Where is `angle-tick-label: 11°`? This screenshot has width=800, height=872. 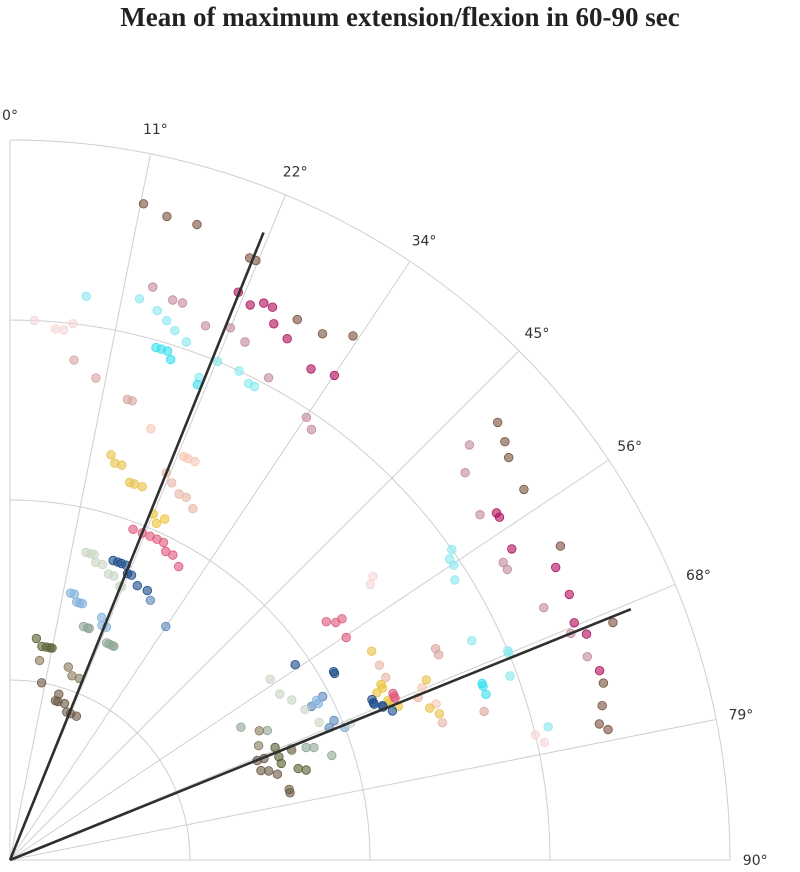 angle-tick-label: 11° is located at coordinates (155, 130).